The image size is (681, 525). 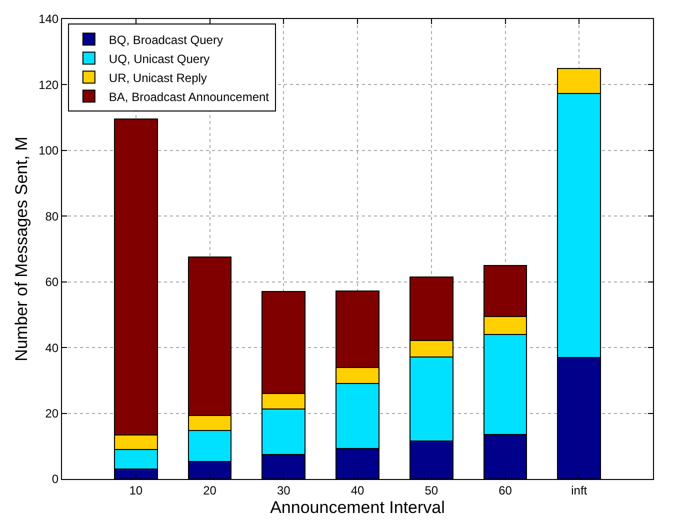 What do you see at coordinates (579, 490) in the screenshot?
I see `x-tick-label: inft` at bounding box center [579, 490].